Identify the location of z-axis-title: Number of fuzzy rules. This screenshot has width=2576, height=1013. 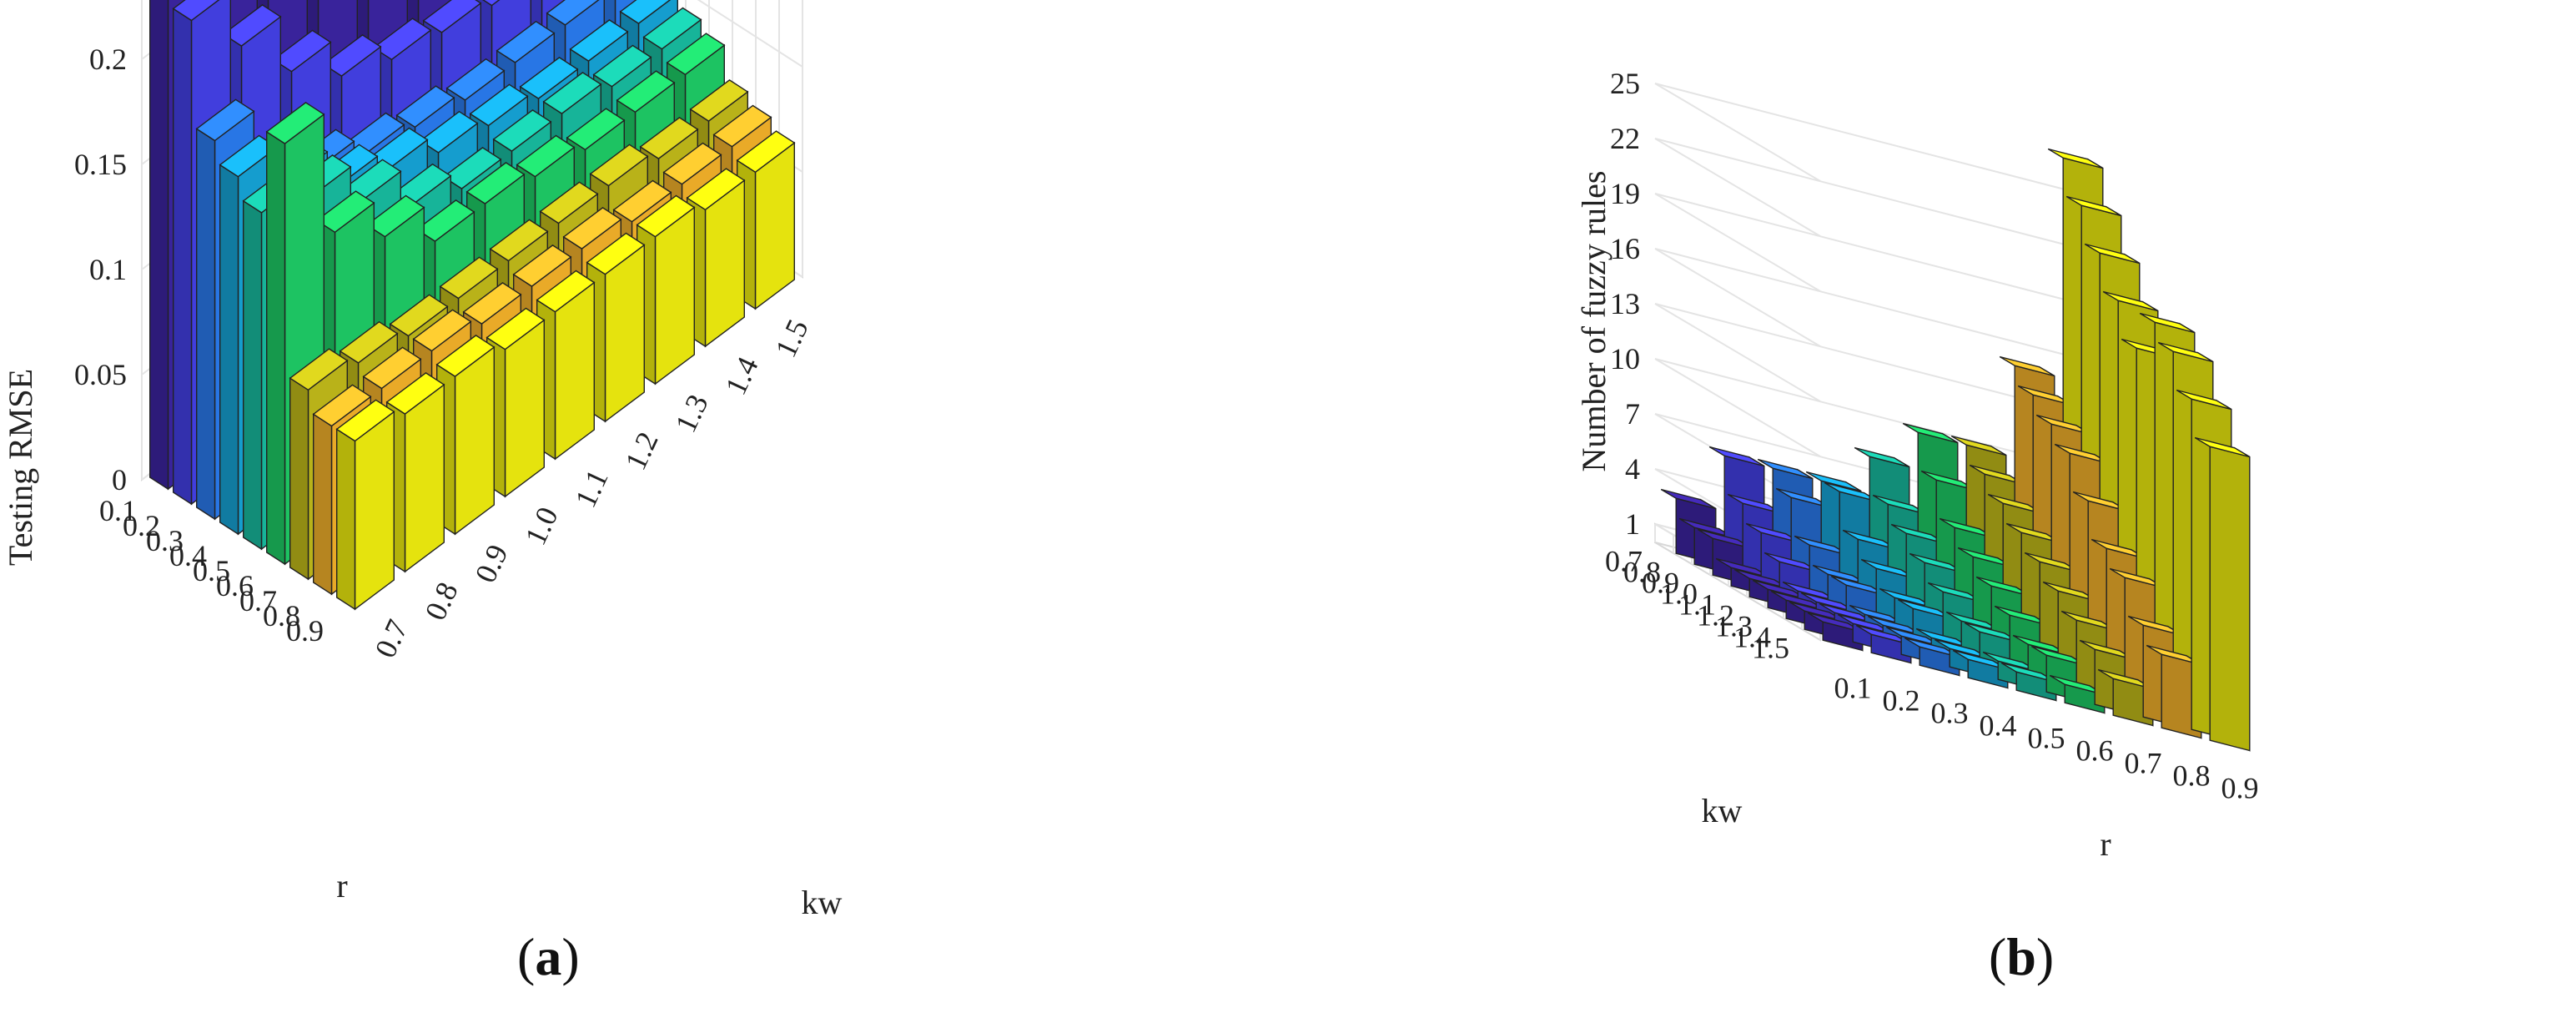
(1594, 321).